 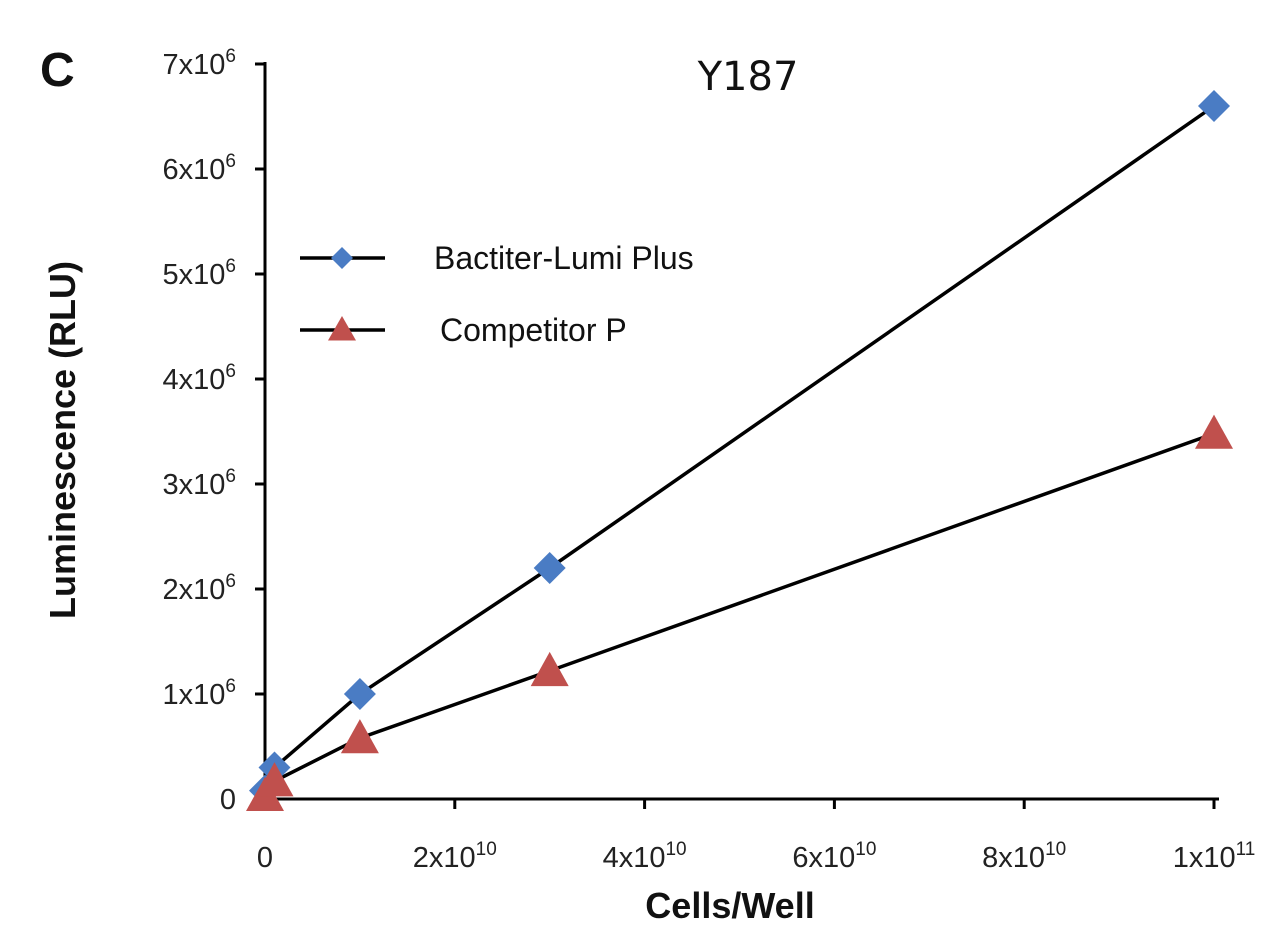 I want to click on x-axis-title: Cells/Well, so click(x=729, y=905).